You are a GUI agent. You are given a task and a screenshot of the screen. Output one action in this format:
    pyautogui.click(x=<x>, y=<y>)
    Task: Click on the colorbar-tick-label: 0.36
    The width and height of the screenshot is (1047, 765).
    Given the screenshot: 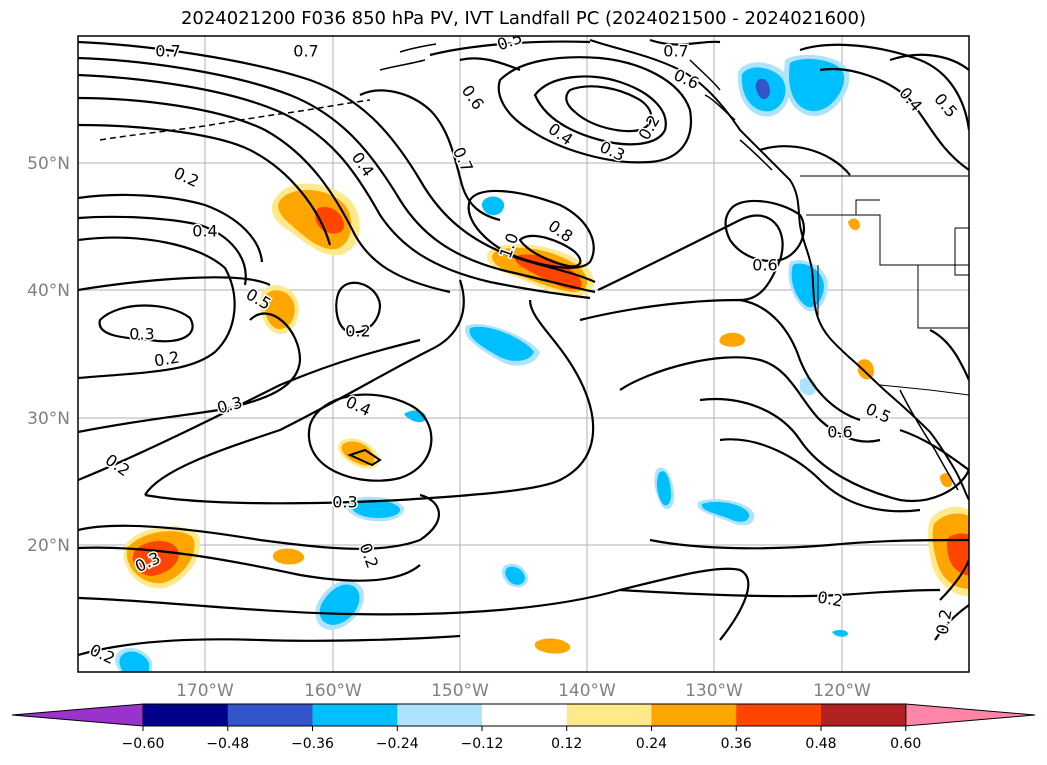 What is the action you would take?
    pyautogui.click(x=736, y=744)
    